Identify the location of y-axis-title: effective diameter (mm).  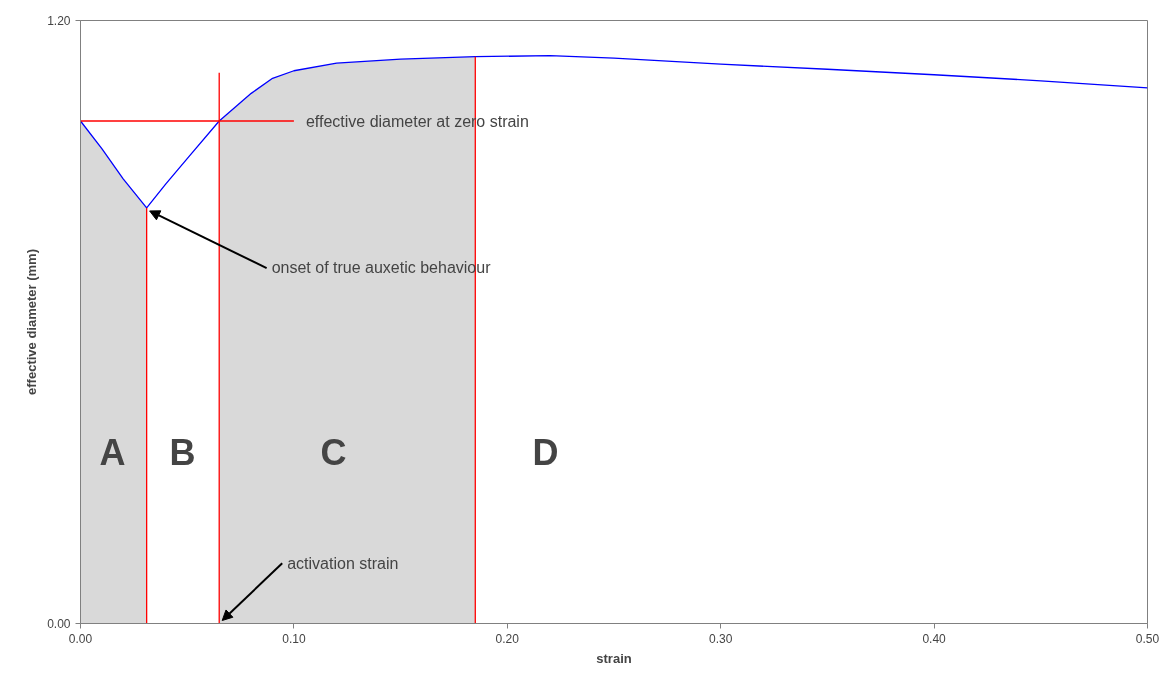
(32, 322).